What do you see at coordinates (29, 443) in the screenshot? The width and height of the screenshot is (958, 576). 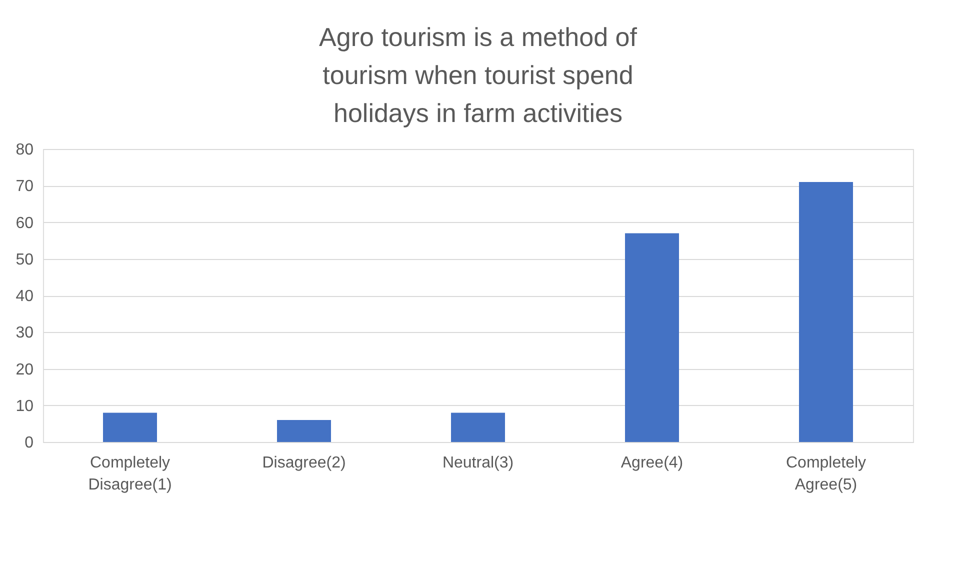 I see `y-tick-label: 0` at bounding box center [29, 443].